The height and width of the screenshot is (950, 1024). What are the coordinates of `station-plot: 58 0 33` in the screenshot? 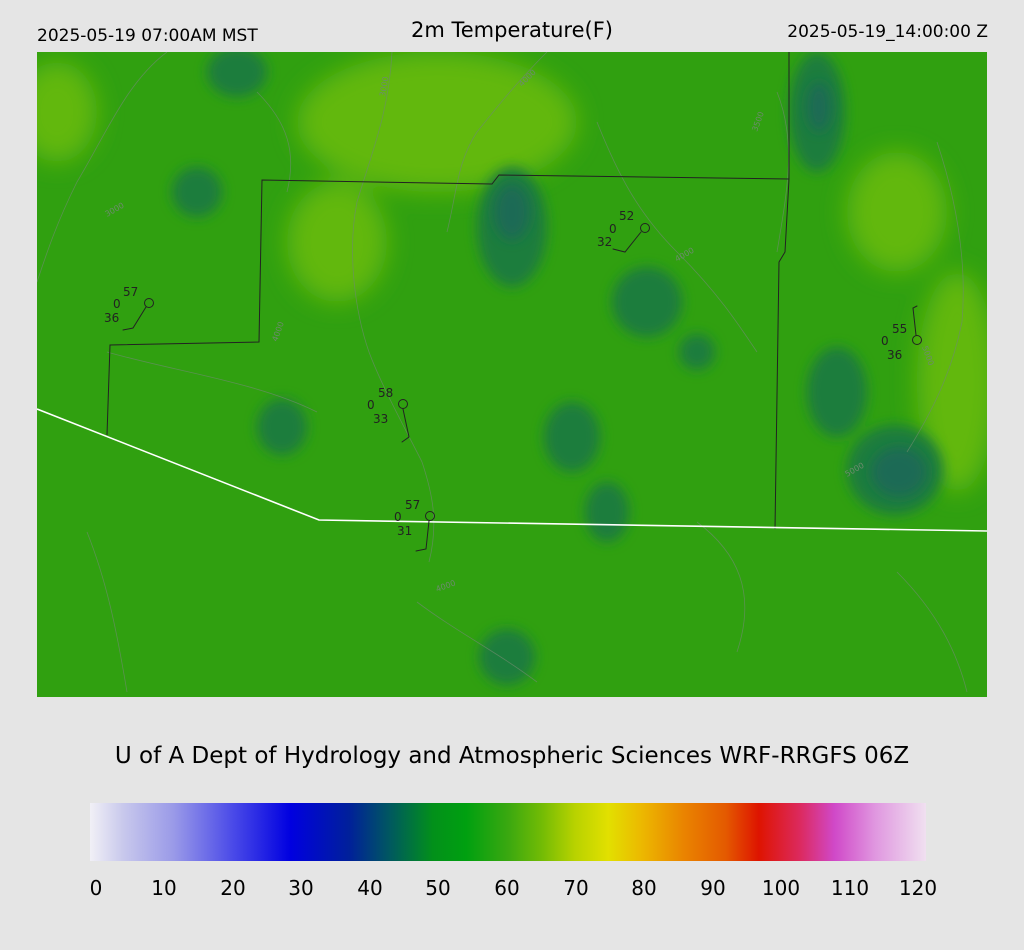 It's located at (388, 414).